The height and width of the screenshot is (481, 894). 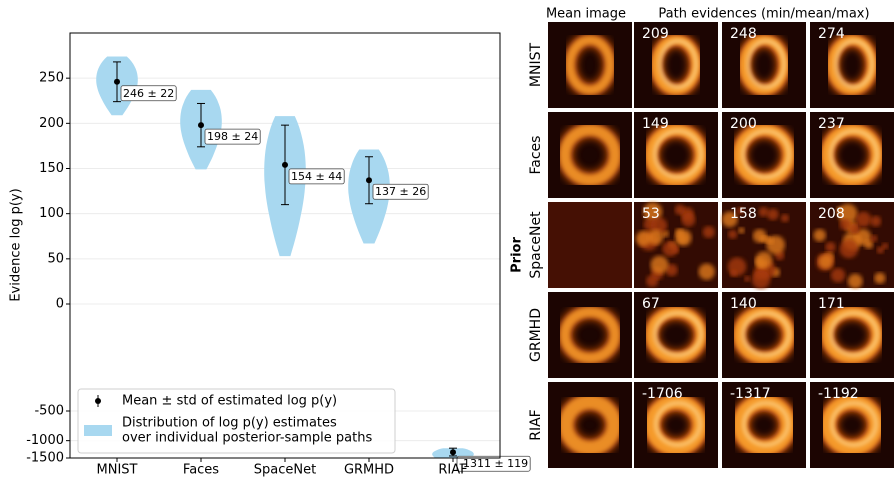 What do you see at coordinates (586, 14) in the screenshot?
I see `column-header: Mean image` at bounding box center [586, 14].